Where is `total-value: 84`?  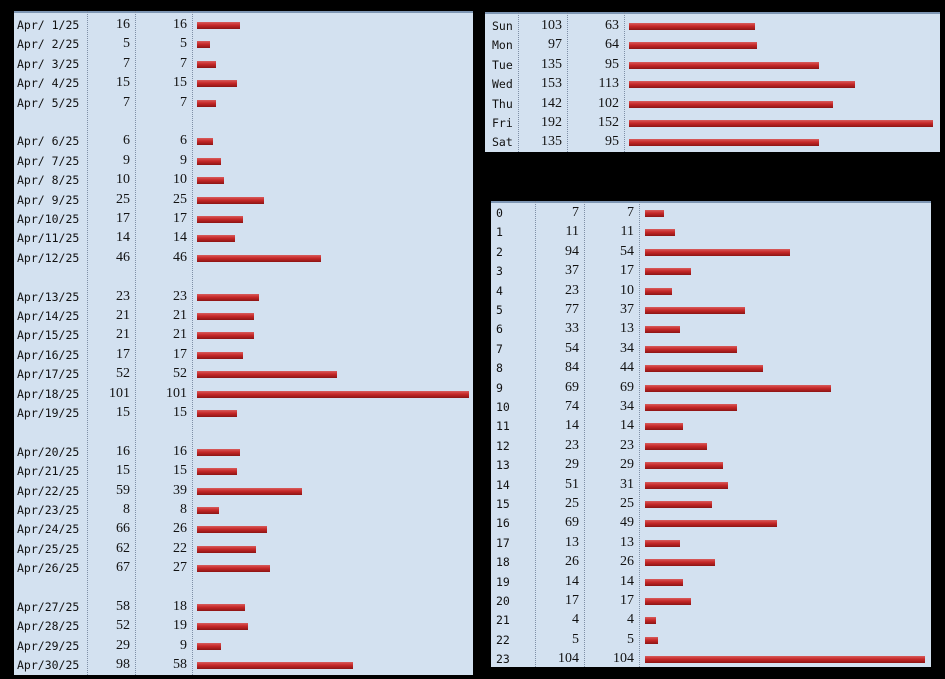 total-value: 84 is located at coordinates (572, 368).